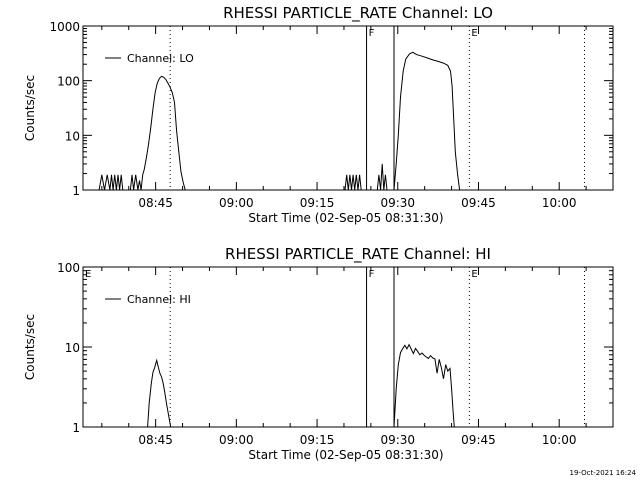 The image size is (640, 480). What do you see at coordinates (358, 254) in the screenshot?
I see `chart-title: RHESSI PARTICLE_RATE Channel: HI` at bounding box center [358, 254].